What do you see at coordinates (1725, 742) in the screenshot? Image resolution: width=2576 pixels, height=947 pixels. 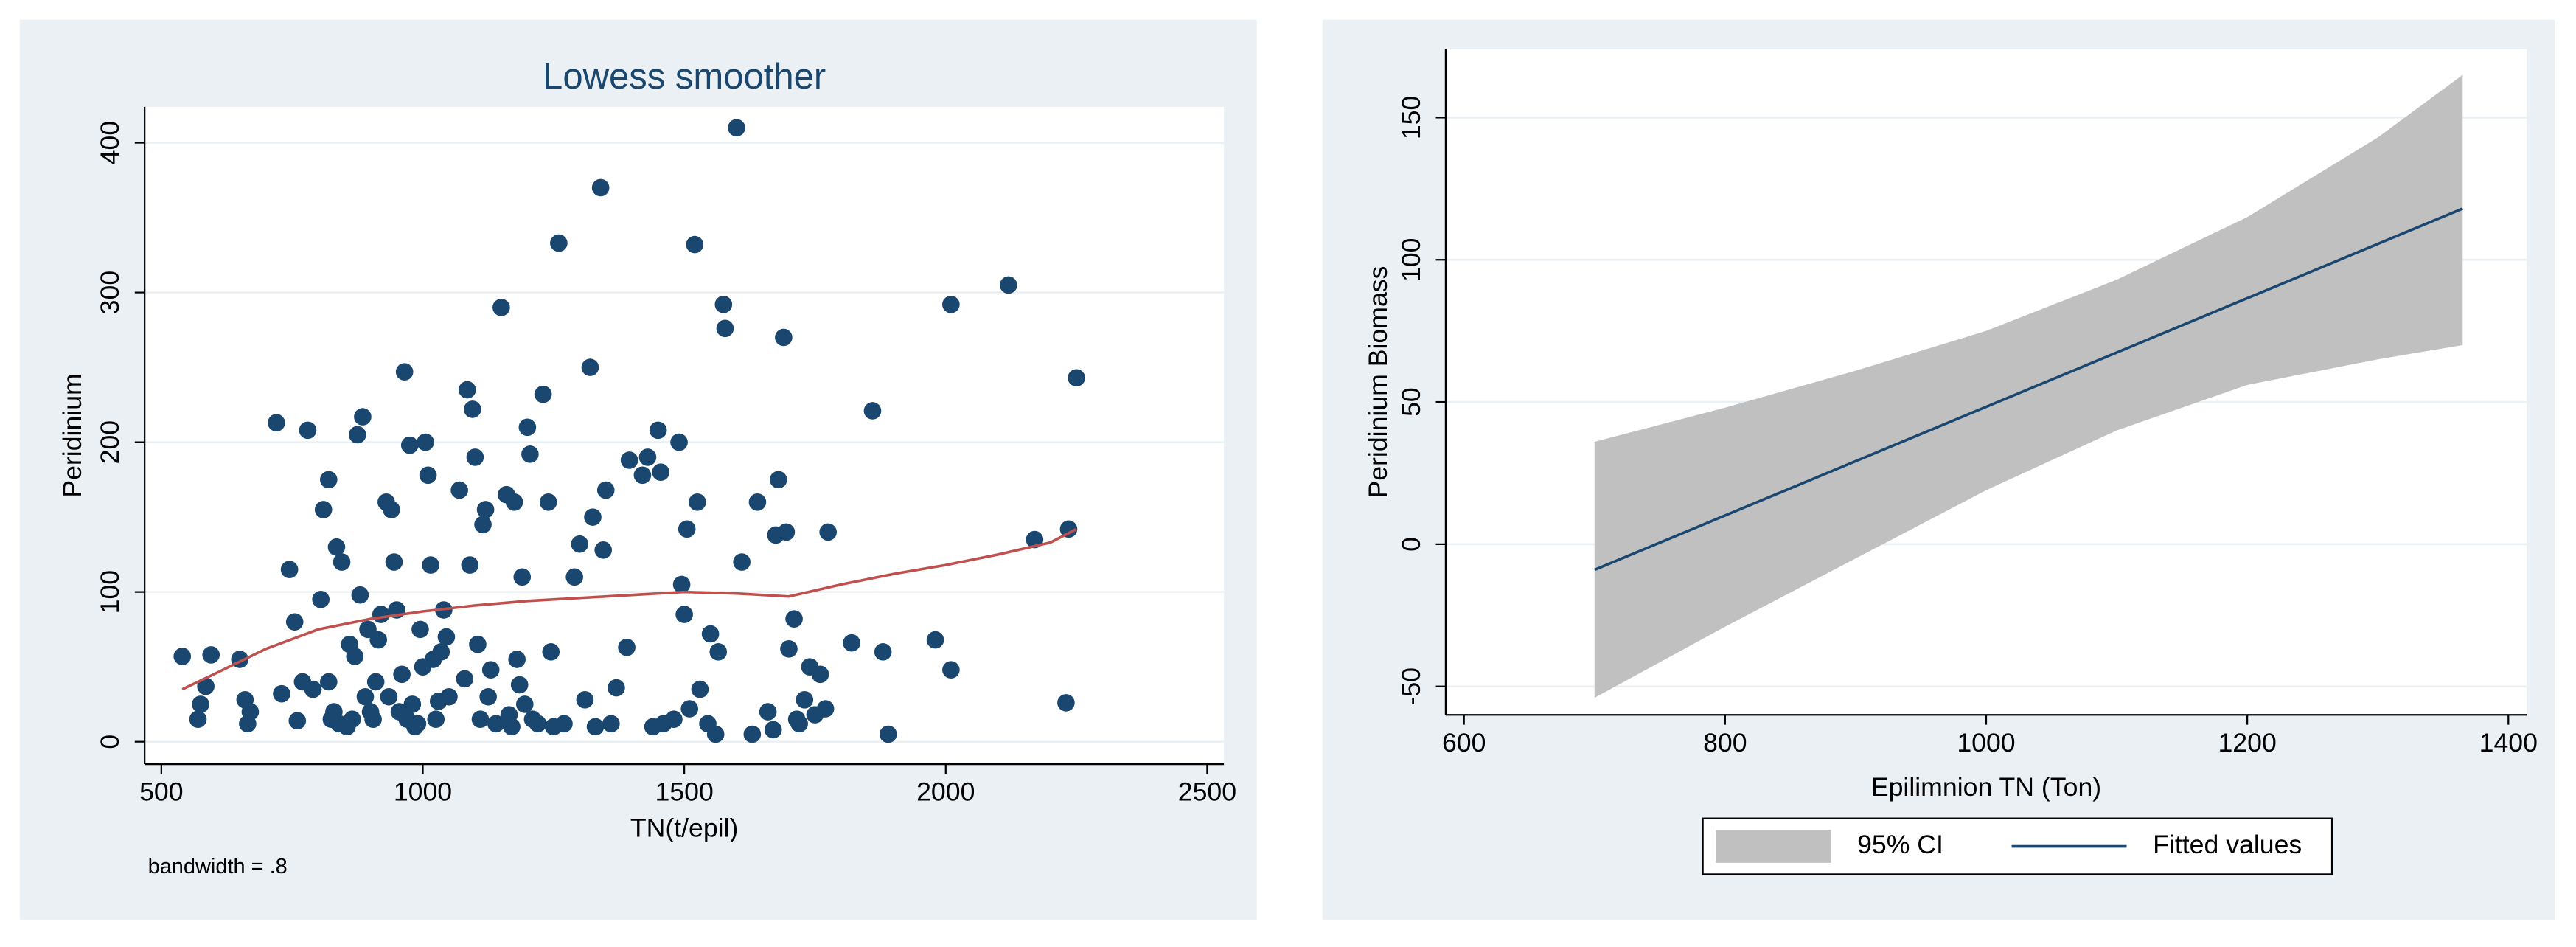 I see `x-tick-label: 800` at bounding box center [1725, 742].